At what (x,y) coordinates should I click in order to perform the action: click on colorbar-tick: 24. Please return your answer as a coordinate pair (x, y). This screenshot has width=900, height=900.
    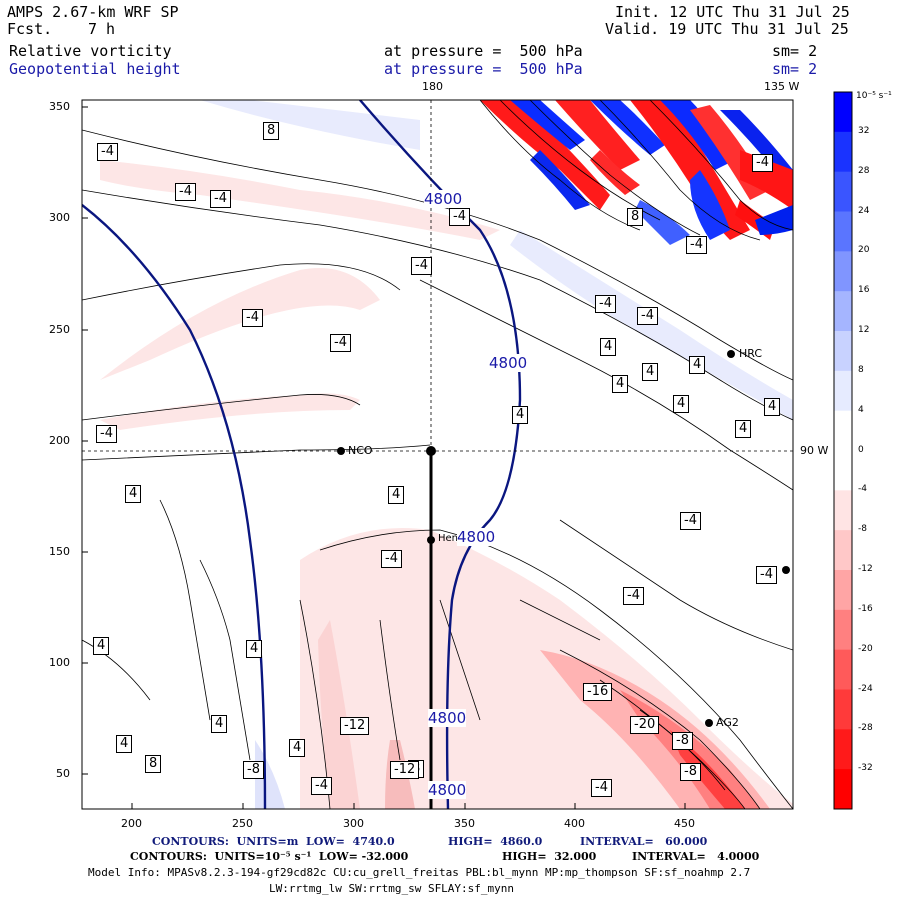
    Looking at the image, I should click on (864, 210).